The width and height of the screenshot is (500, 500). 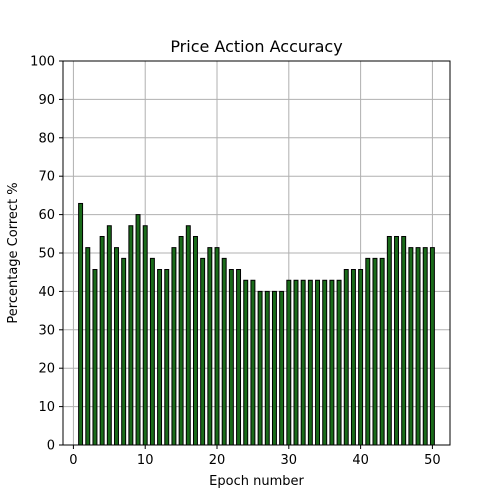 What do you see at coordinates (256, 46) in the screenshot?
I see `chart-title: Price Action Accuracy` at bounding box center [256, 46].